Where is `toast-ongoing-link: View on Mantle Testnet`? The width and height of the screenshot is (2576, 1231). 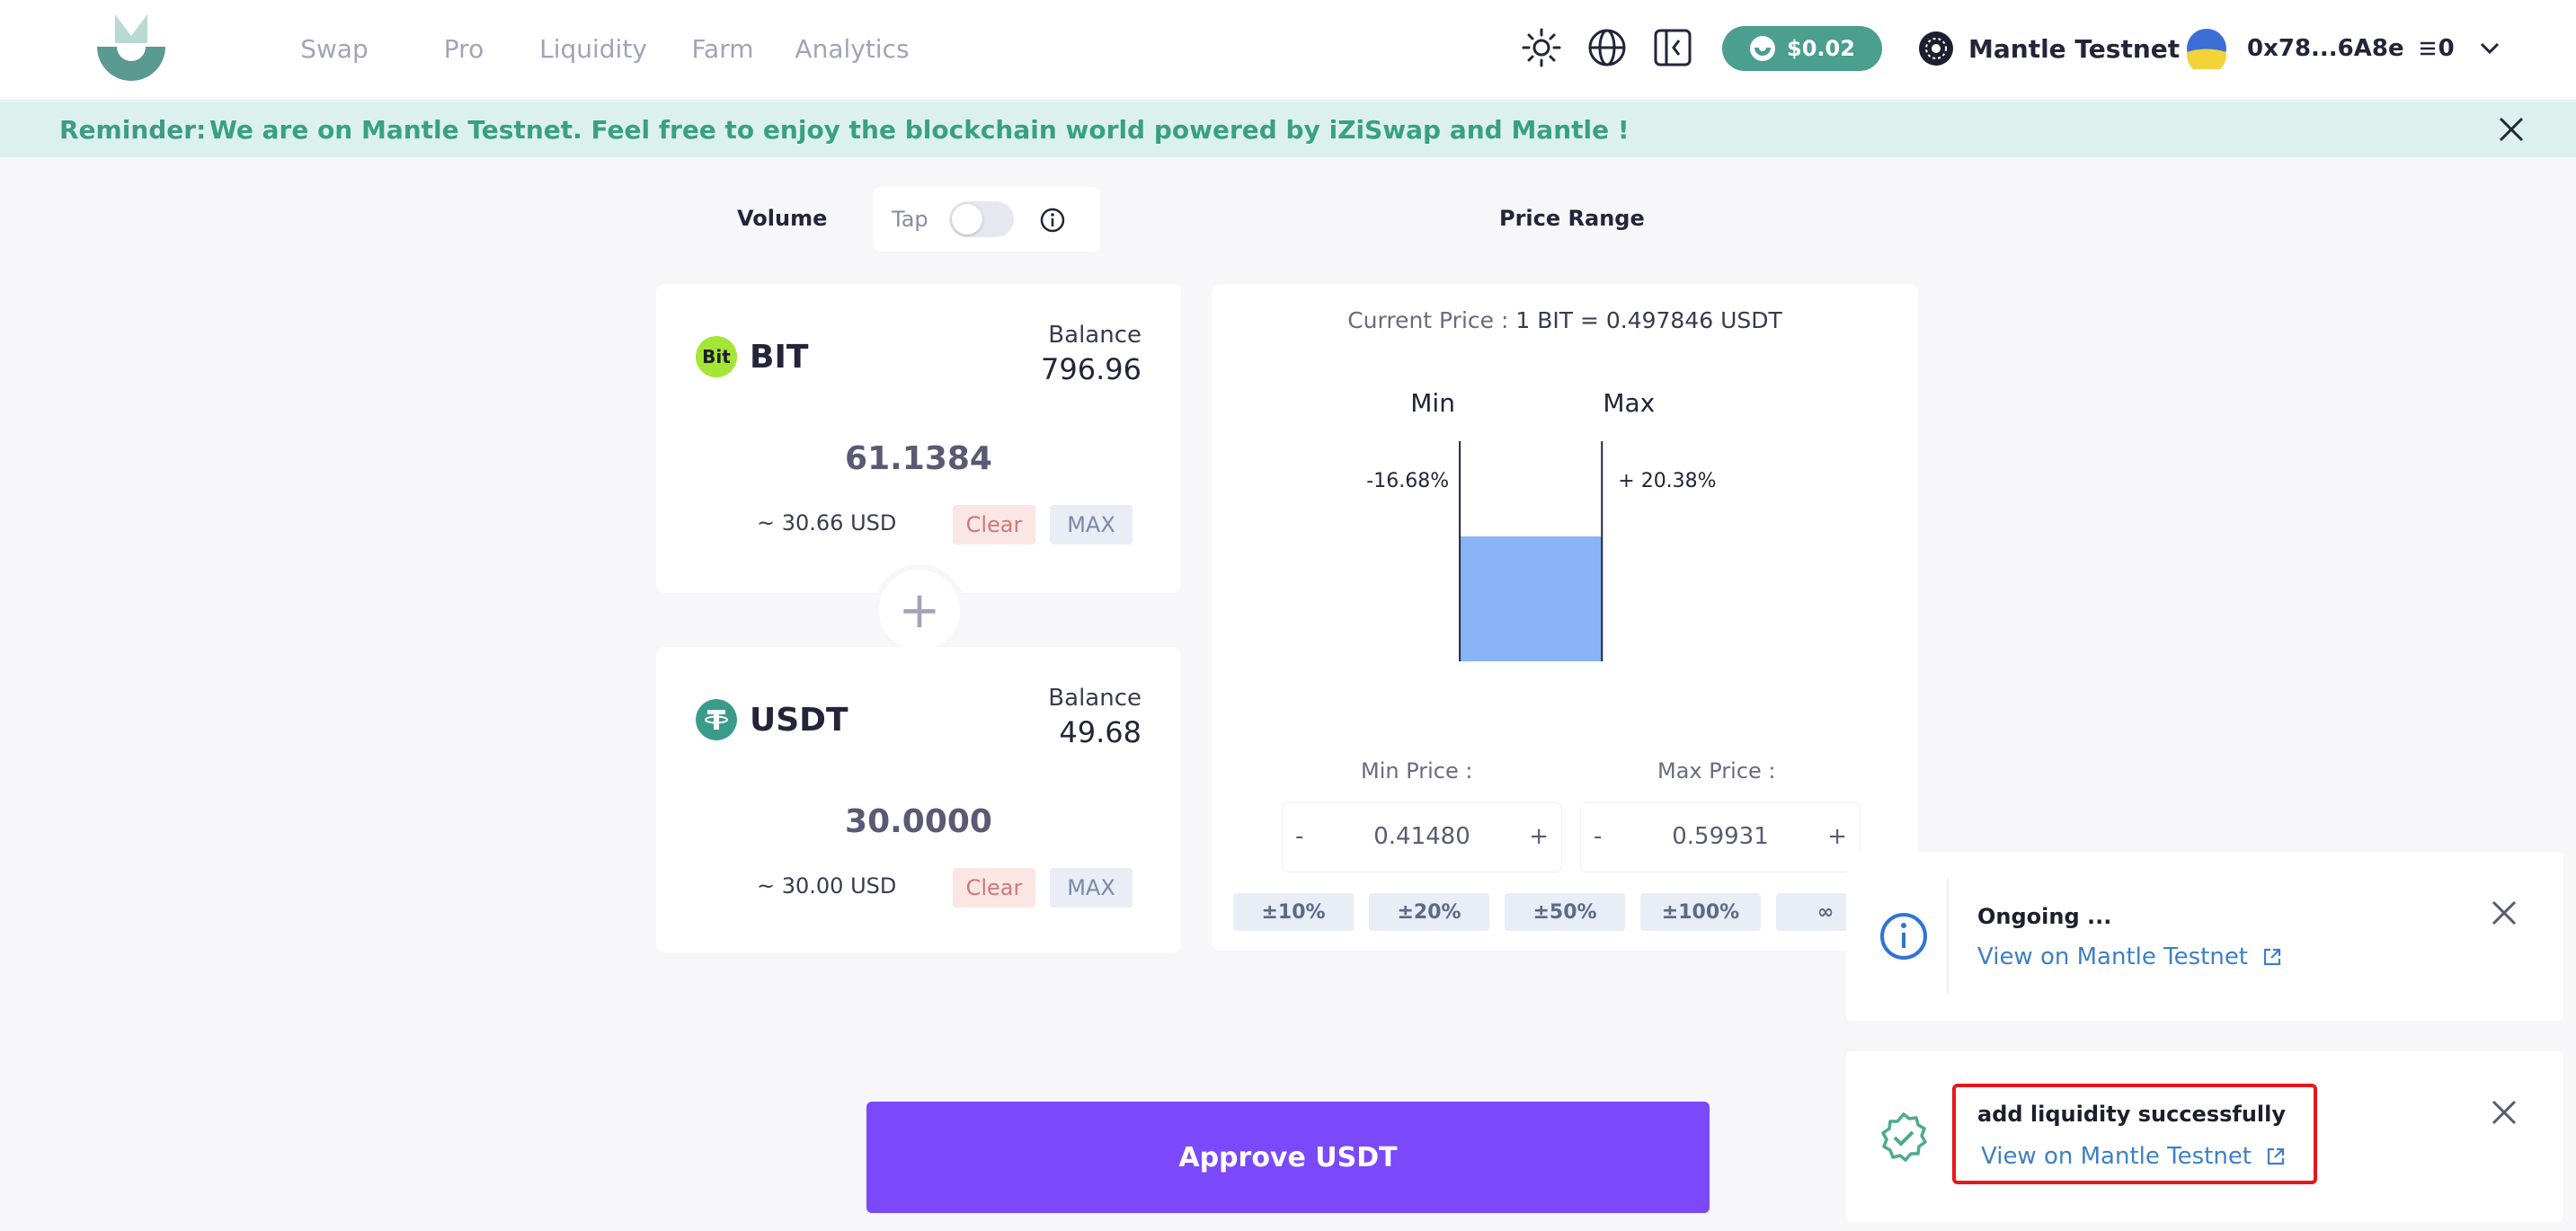 toast-ongoing-link: View on Mantle Testnet is located at coordinates (2129, 956).